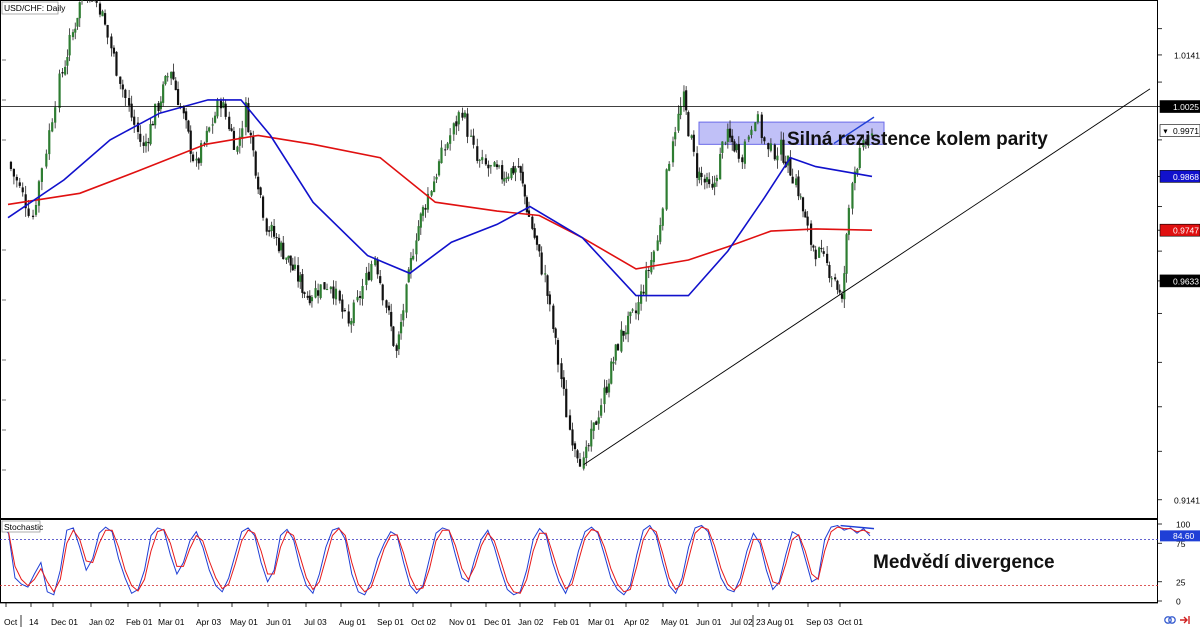  What do you see at coordinates (741, 622) in the screenshot?
I see `x-axis-label: Jul 02` at bounding box center [741, 622].